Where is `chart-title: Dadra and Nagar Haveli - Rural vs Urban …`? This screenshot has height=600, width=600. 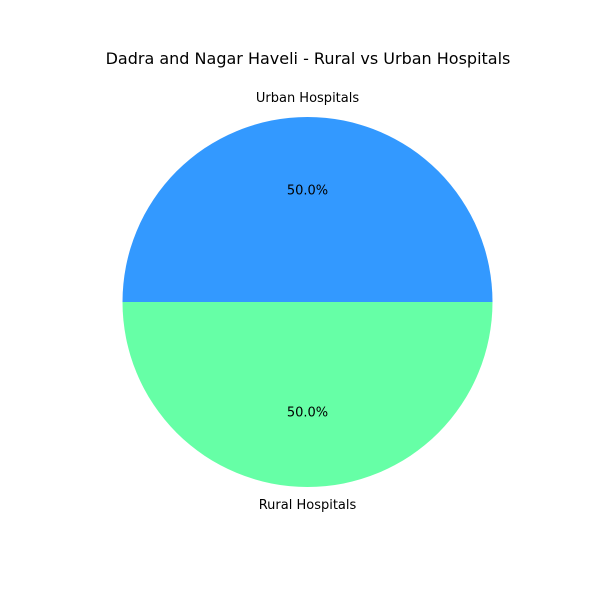
chart-title: Dadra and Nagar Haveli - Rural vs Urban … is located at coordinates (308, 58).